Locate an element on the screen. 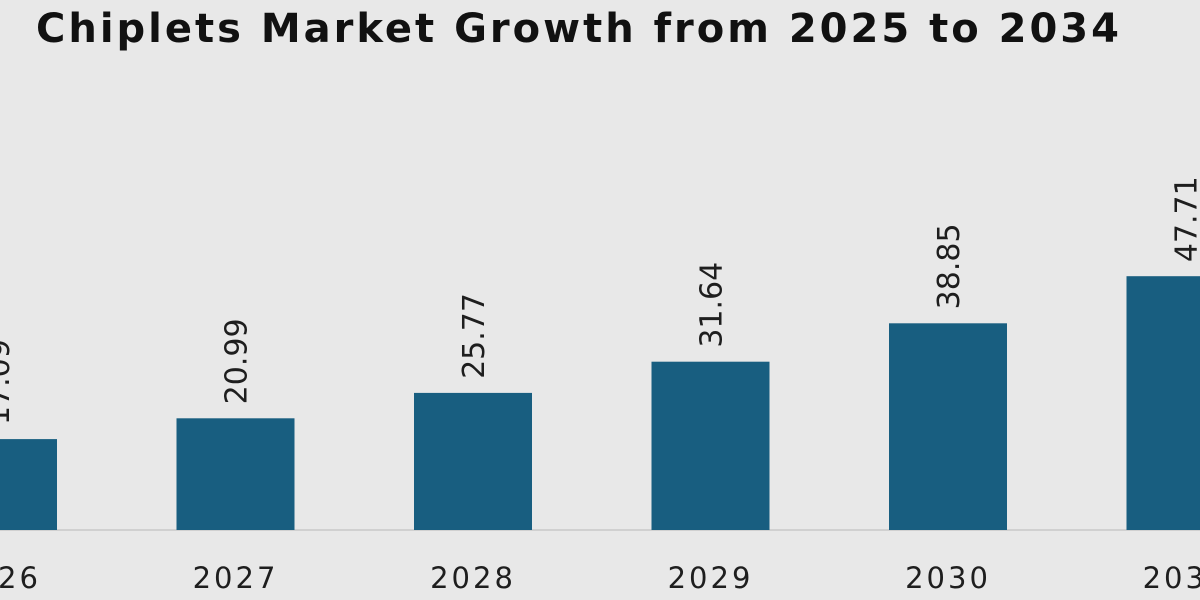  bar-2029 is located at coordinates (710, 445).